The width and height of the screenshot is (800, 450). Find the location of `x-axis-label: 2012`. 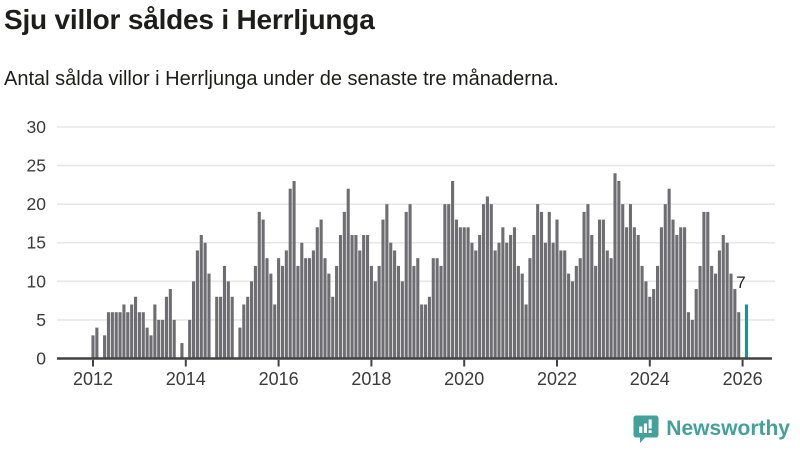

x-axis-label: 2012 is located at coordinates (93, 379).